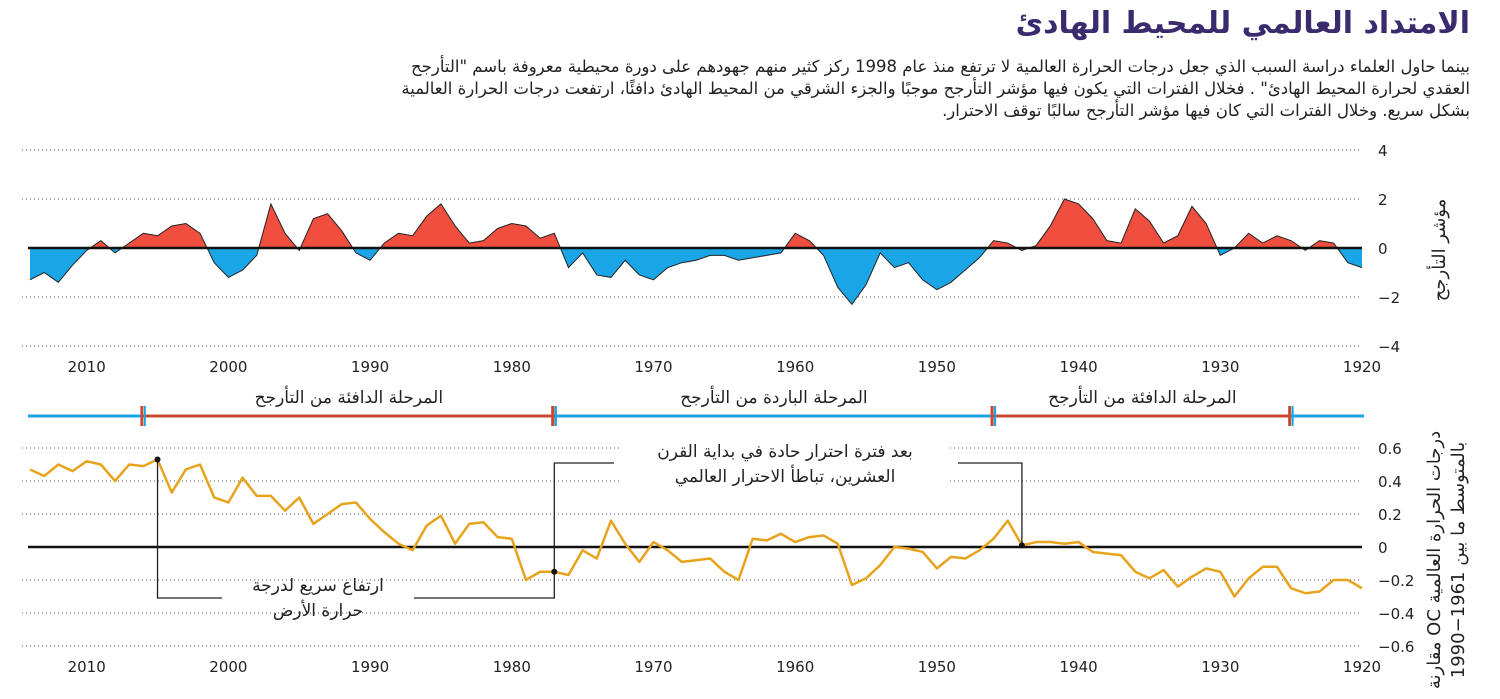 The width and height of the screenshot is (1500, 699). I want to click on temp-x-tick-label: 1950, so click(937, 667).